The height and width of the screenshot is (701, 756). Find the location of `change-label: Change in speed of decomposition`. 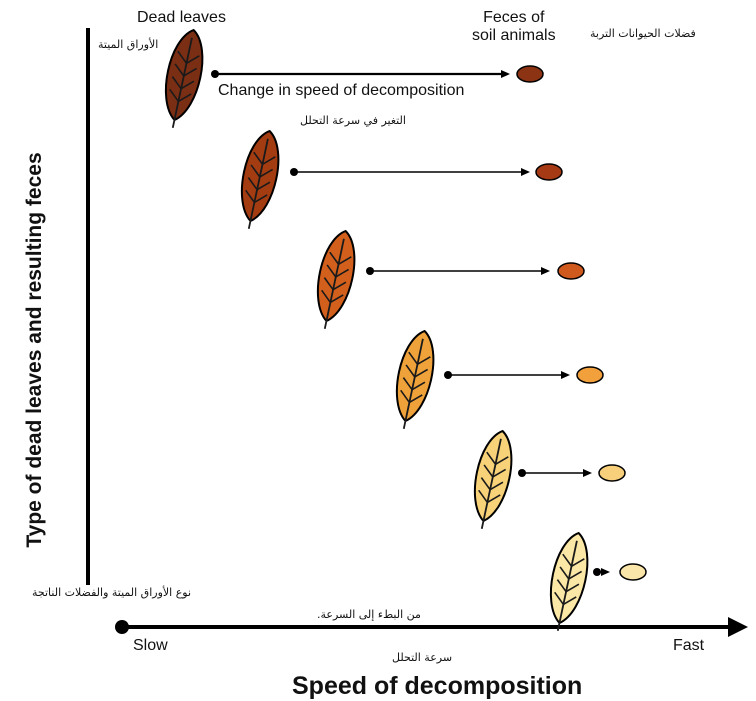

change-label: Change in speed of decomposition is located at coordinates (341, 90).